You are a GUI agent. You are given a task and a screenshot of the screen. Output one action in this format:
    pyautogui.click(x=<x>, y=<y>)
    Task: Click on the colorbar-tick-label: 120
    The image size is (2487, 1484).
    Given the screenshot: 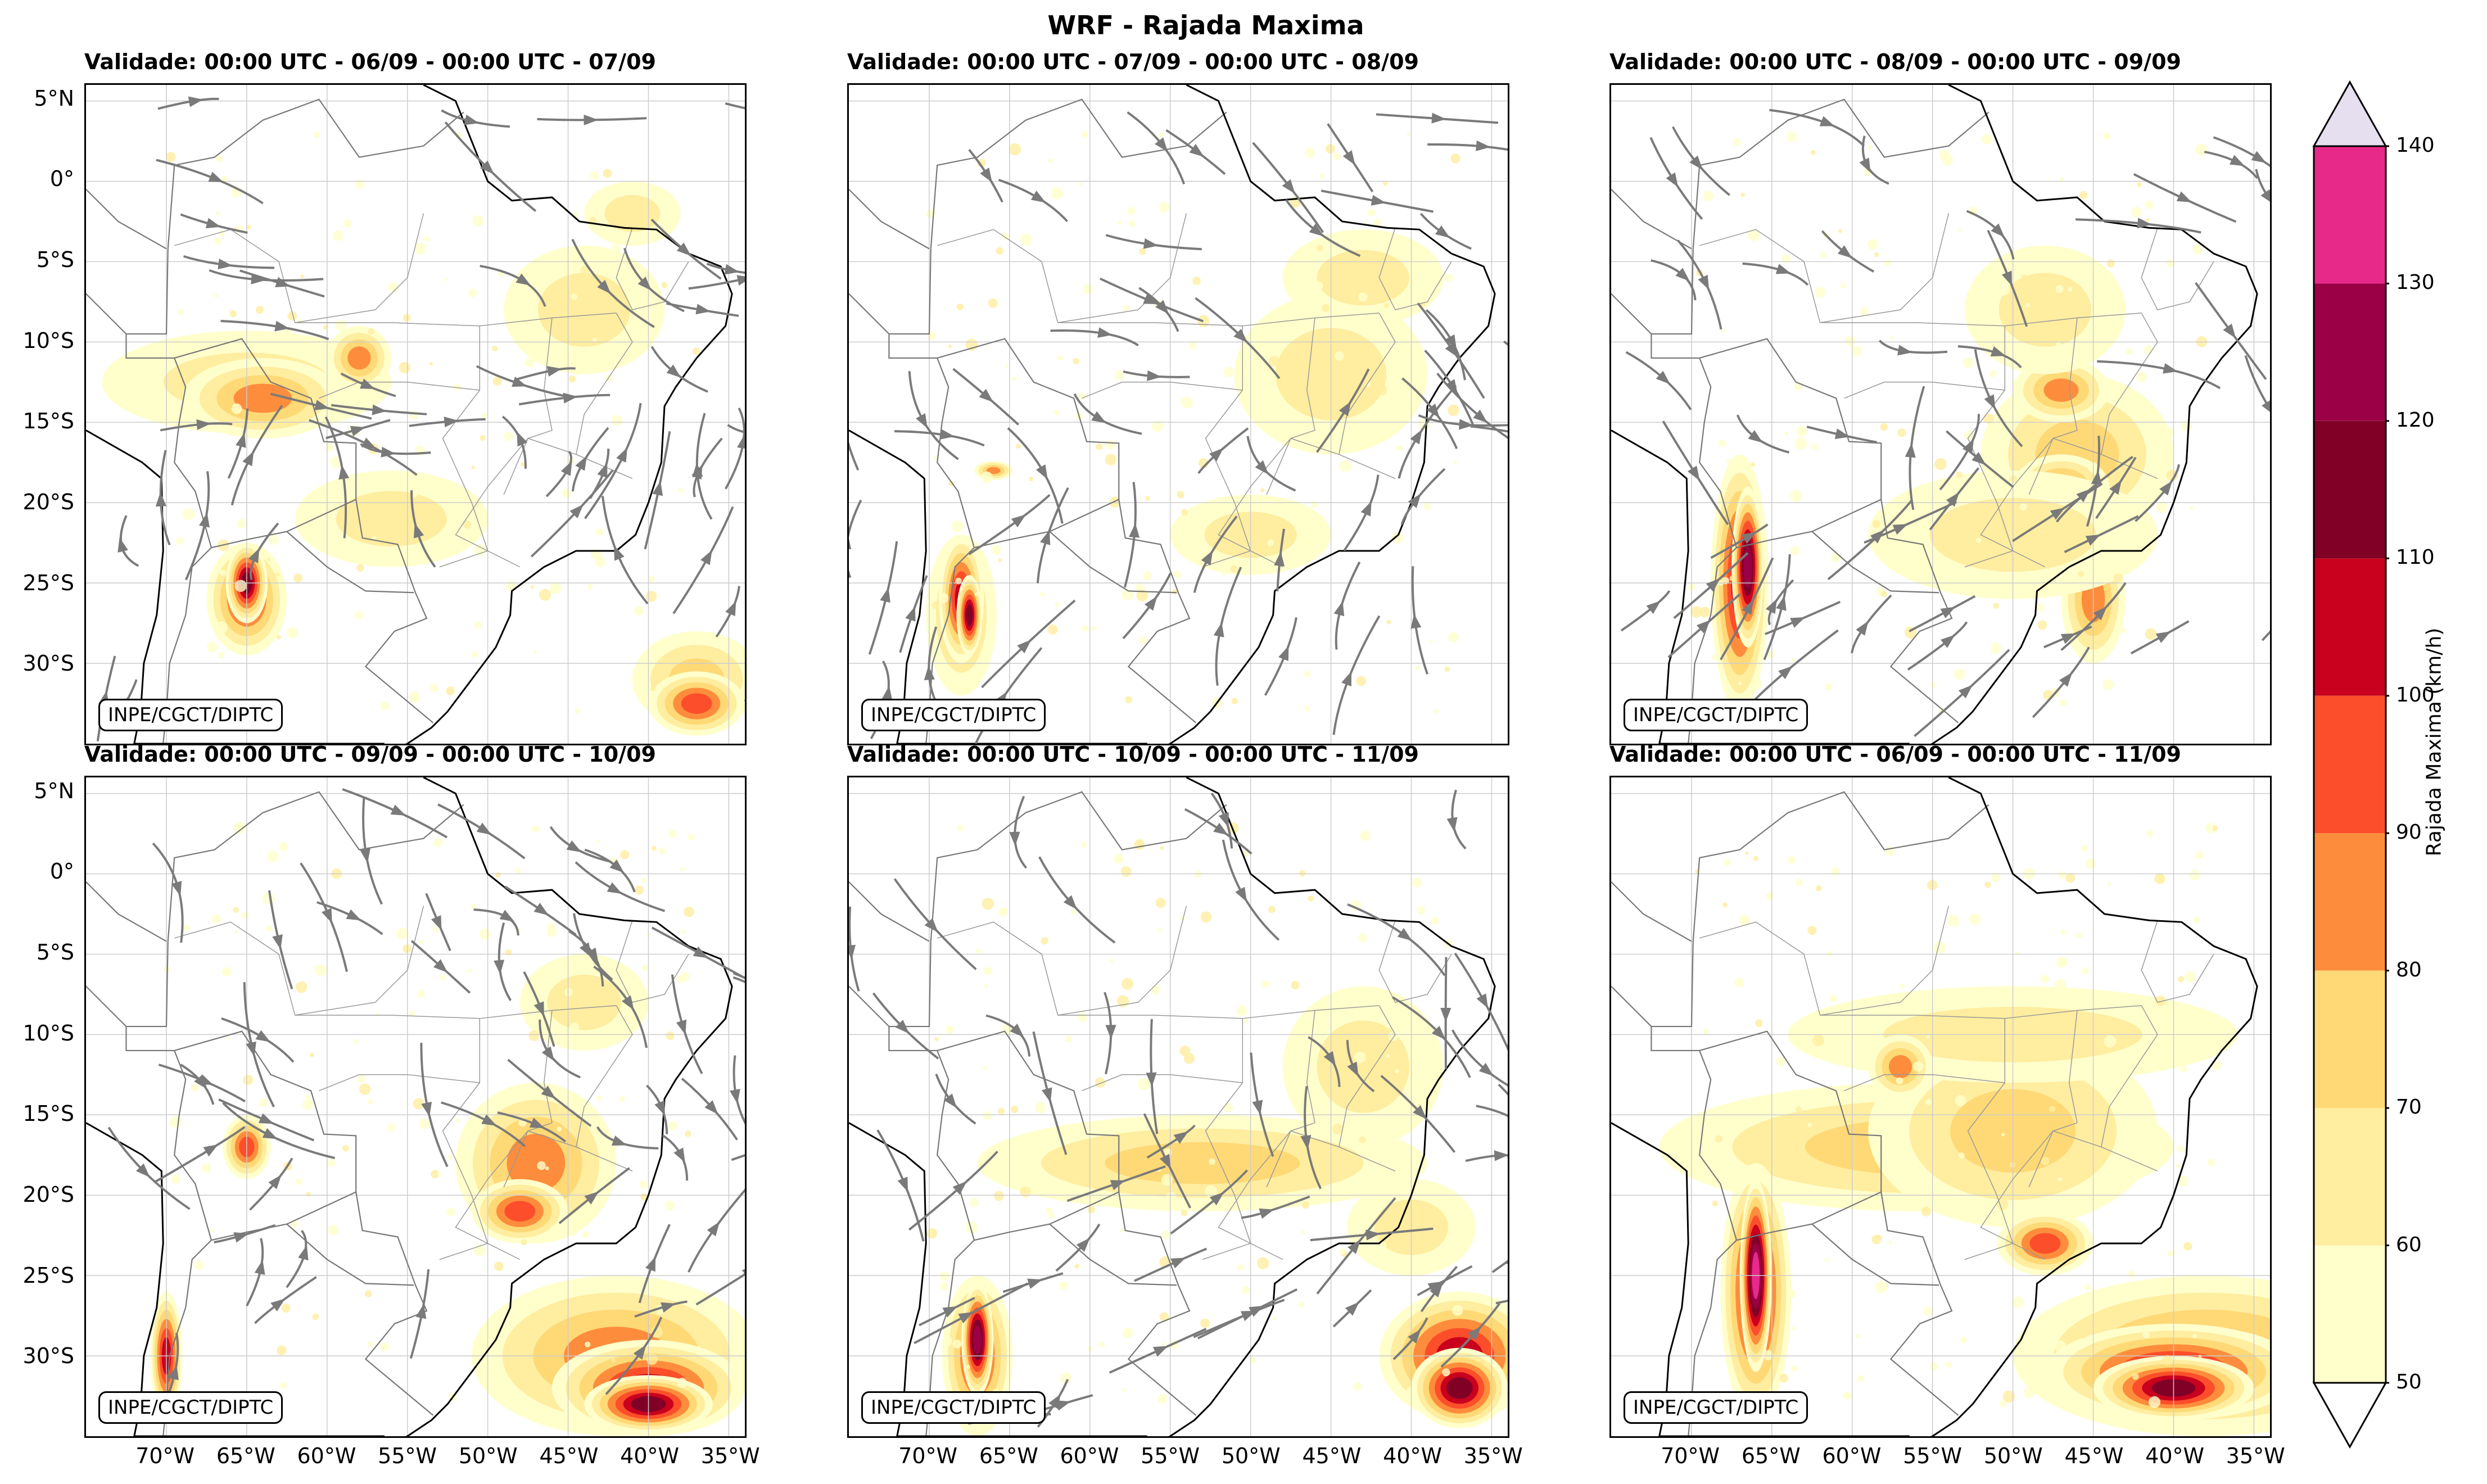 What is the action you would take?
    pyautogui.click(x=2415, y=420)
    